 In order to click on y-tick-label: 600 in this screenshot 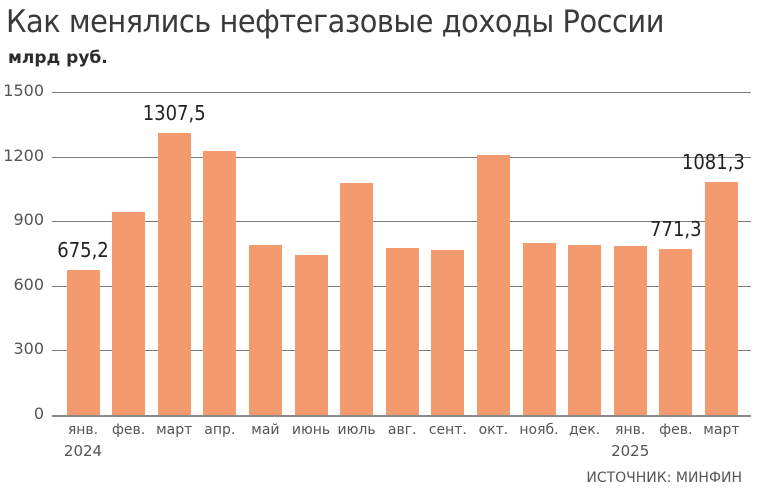, I will do `click(28, 284)`.